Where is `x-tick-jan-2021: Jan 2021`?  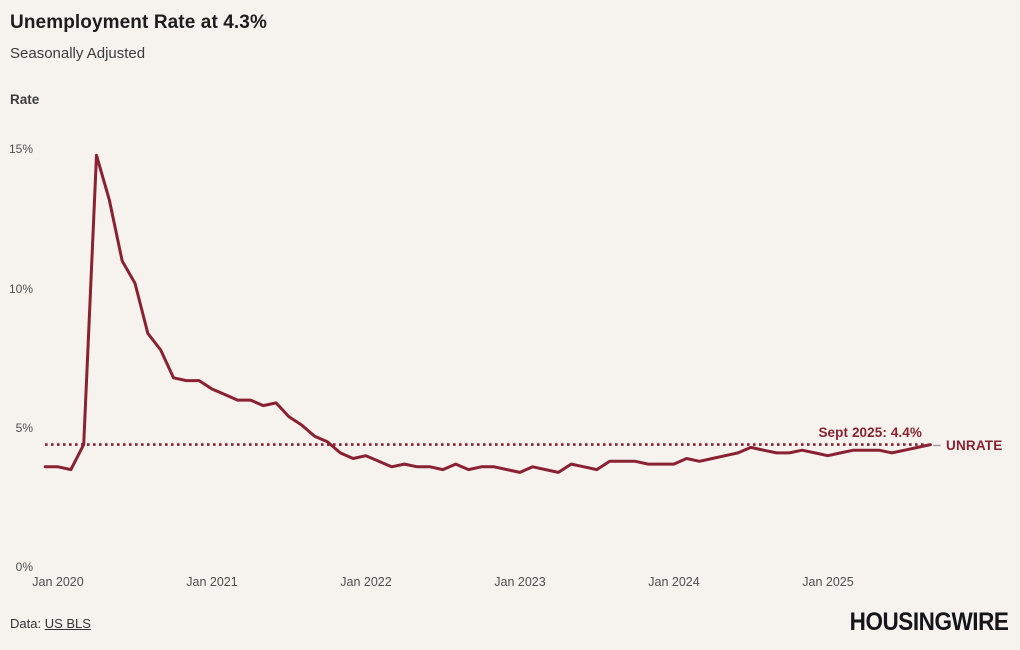 x-tick-jan-2021: Jan 2021 is located at coordinates (212, 582).